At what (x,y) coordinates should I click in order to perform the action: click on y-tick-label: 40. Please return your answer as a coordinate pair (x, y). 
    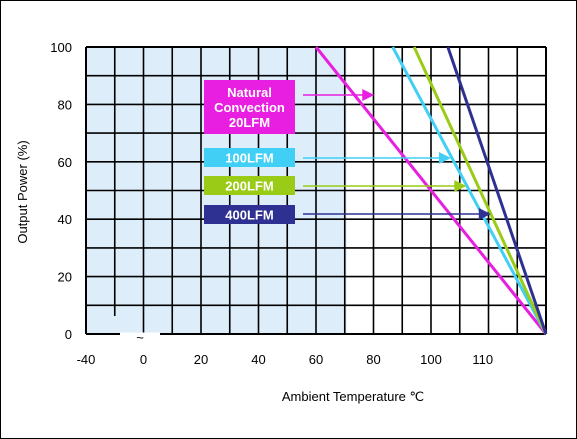
    Looking at the image, I should click on (65, 219).